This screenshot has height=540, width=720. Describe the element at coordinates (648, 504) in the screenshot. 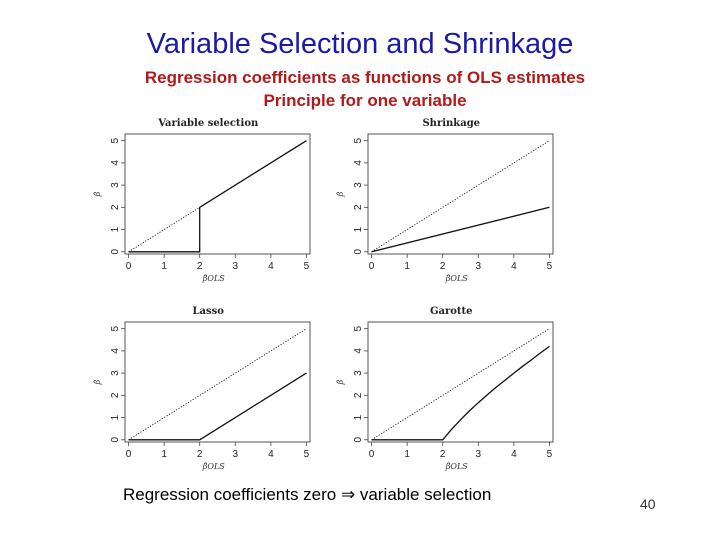

I see `page-number: 40` at that location.